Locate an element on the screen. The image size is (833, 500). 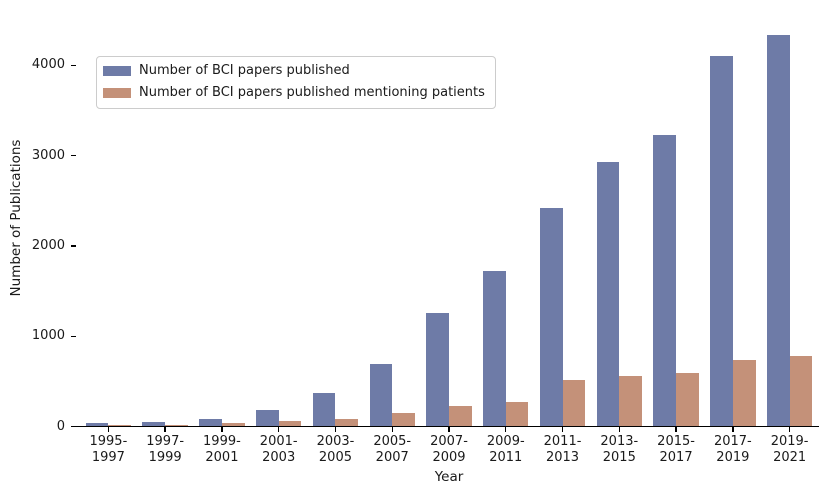
x-tick-label-line1: 1999- is located at coordinates (222, 441).